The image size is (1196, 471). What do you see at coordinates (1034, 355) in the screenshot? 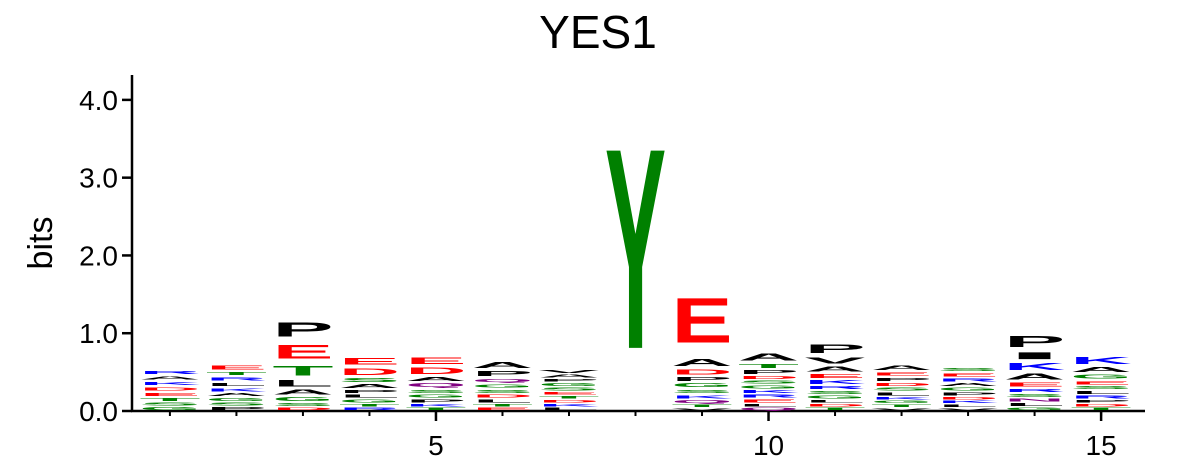
I see `logo-letter: I` at bounding box center [1034, 355].